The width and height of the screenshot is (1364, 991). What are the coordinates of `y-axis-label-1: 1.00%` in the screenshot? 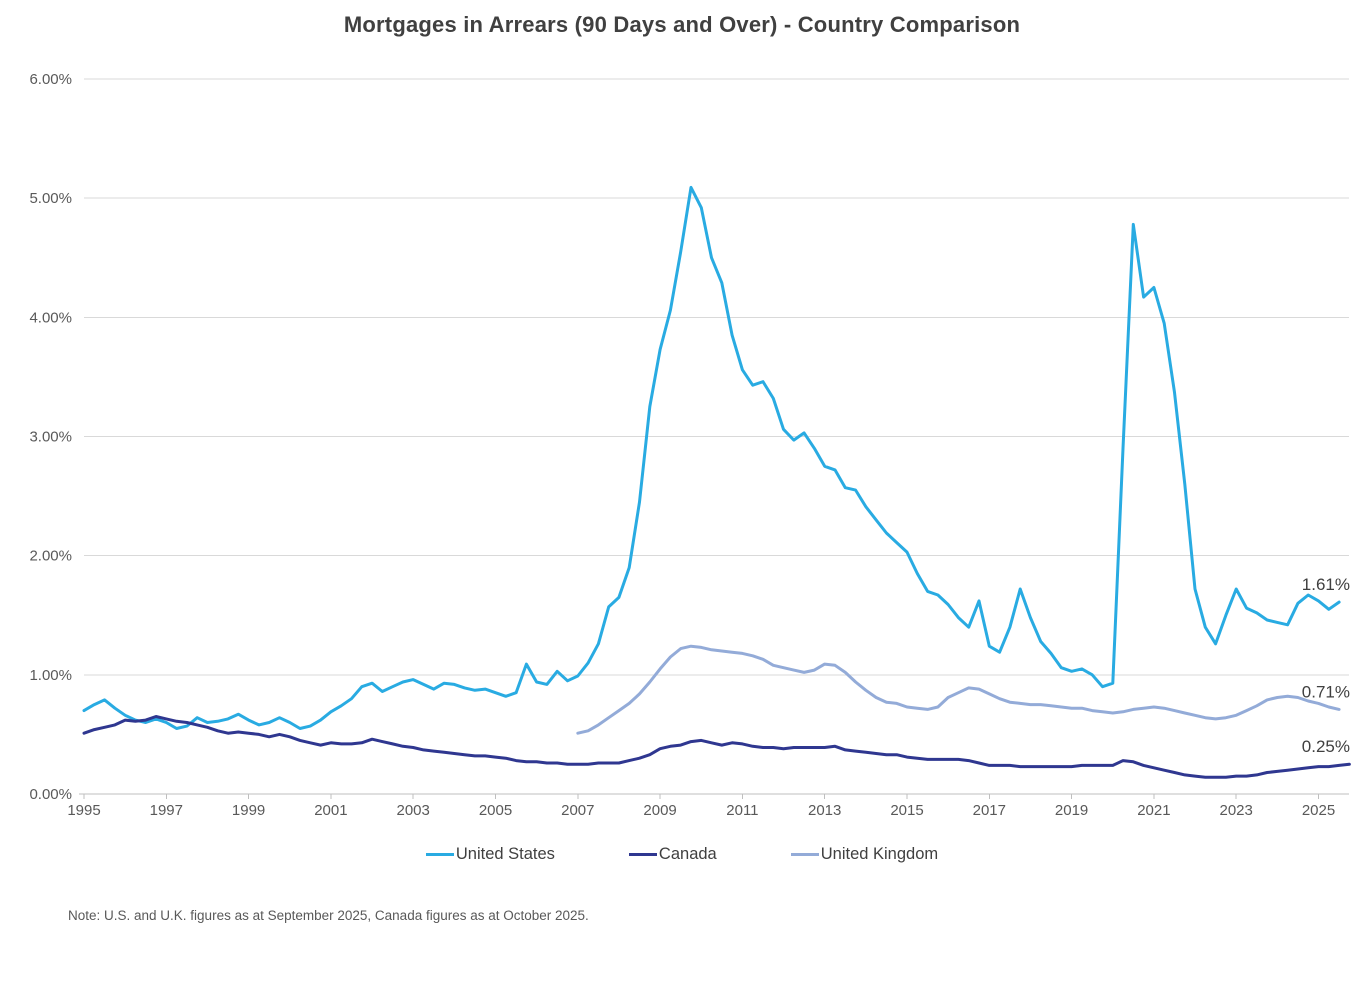 It's located at (50, 675).